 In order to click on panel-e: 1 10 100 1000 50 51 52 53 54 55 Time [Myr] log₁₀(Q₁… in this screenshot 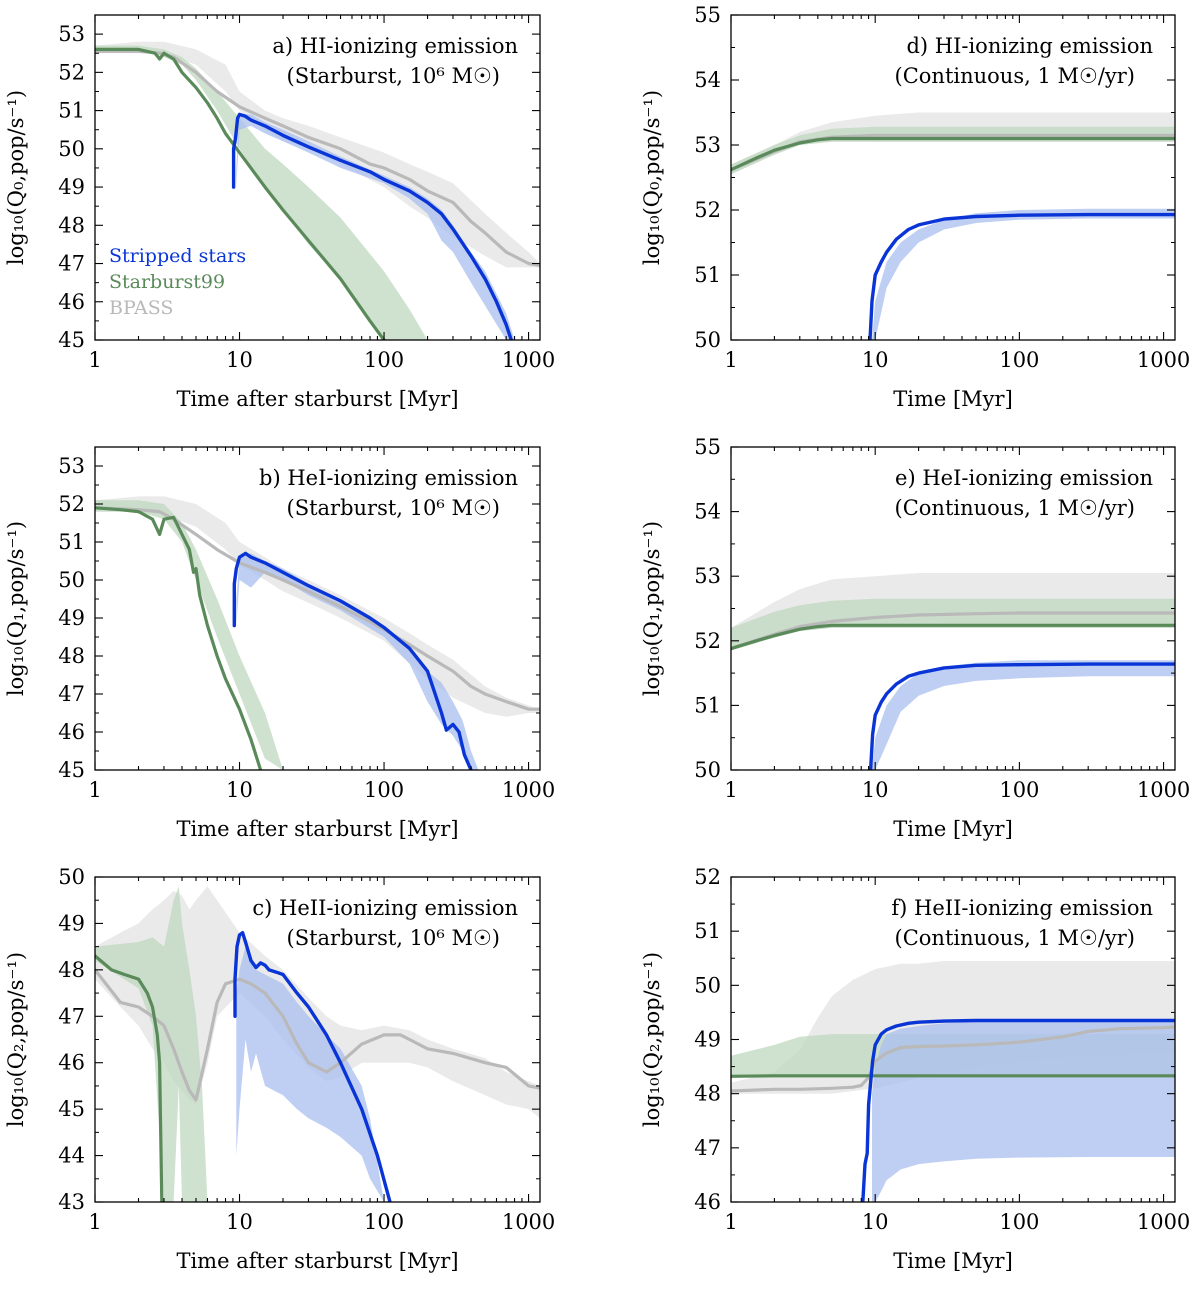, I will do `click(915, 638)`.